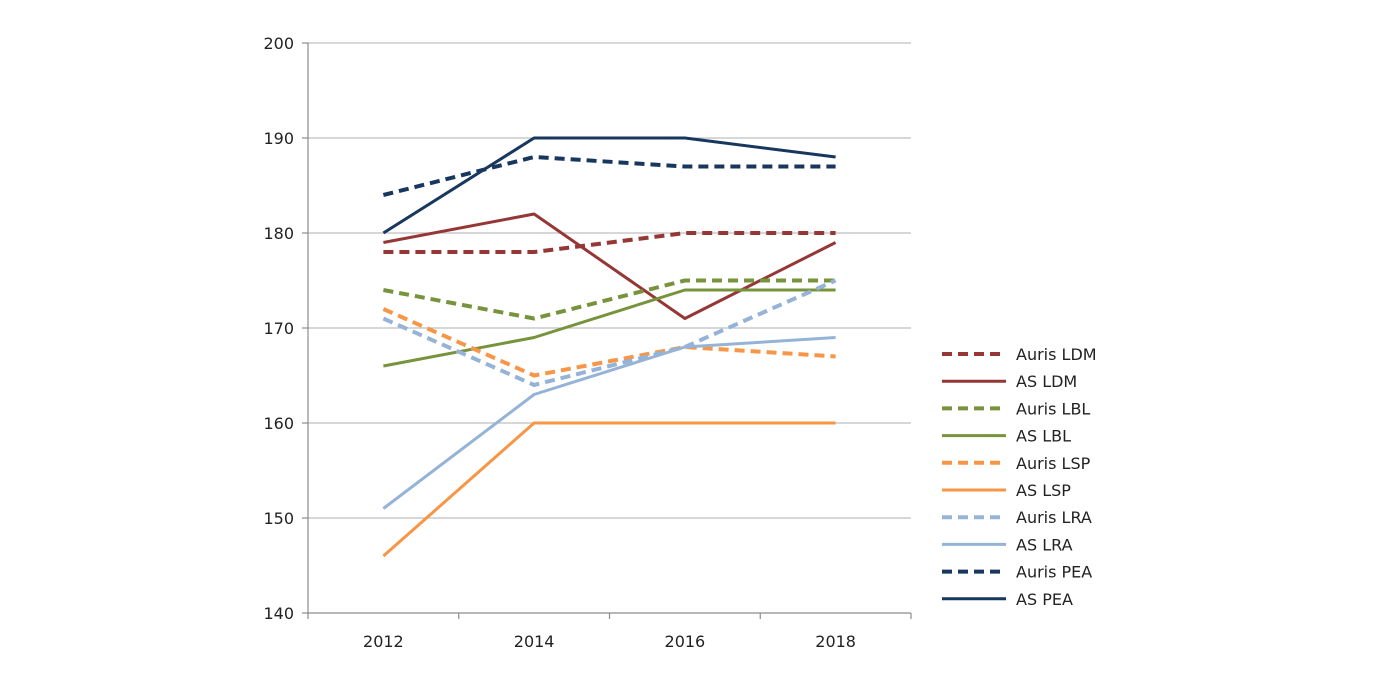  I want to click on series-line-as-lra, so click(609, 423).